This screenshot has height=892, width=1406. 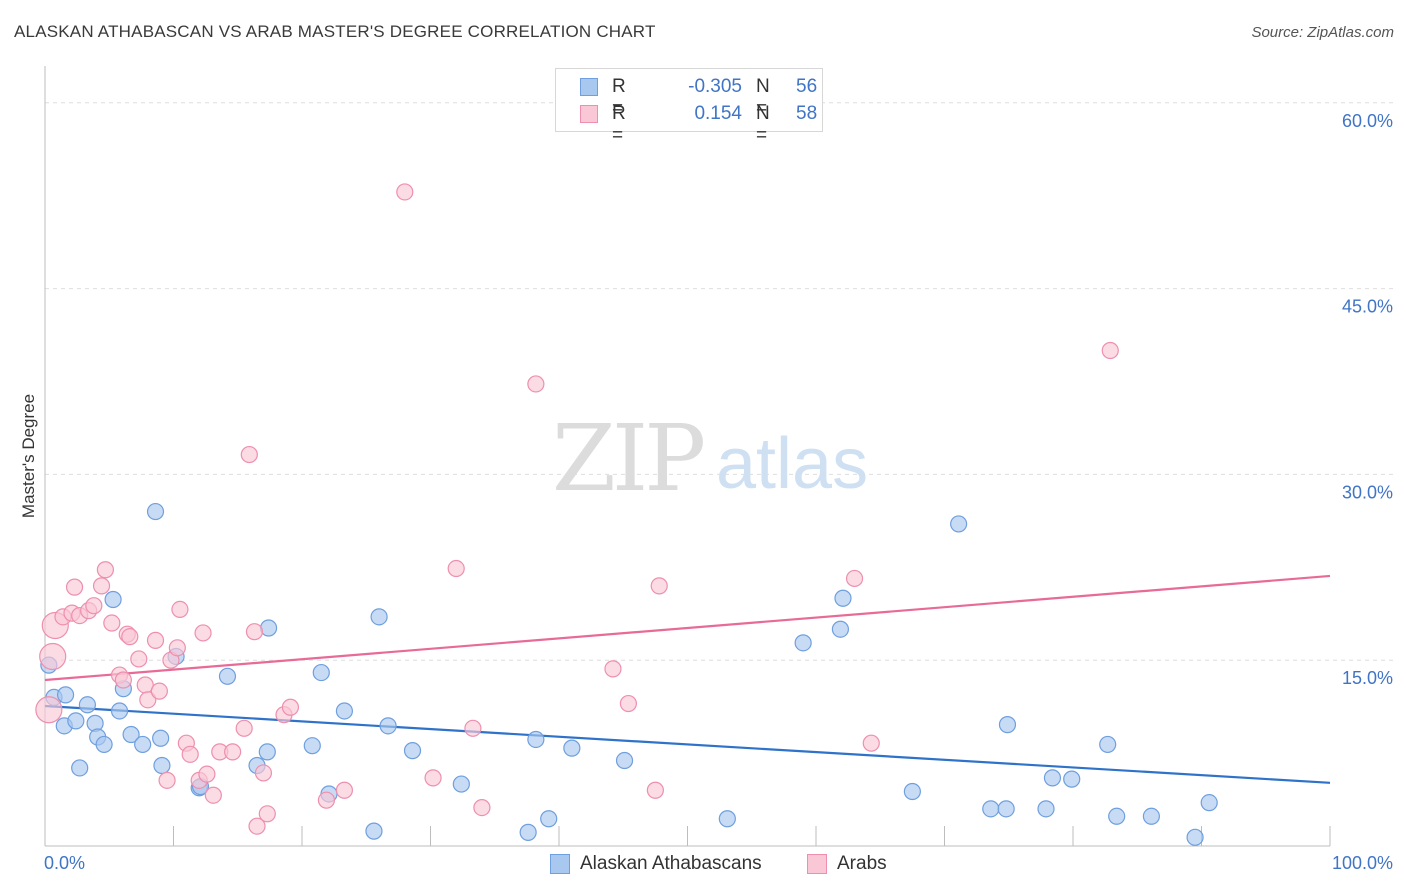 I want to click on y-tick-label: 60.0%, so click(x=1367, y=121).